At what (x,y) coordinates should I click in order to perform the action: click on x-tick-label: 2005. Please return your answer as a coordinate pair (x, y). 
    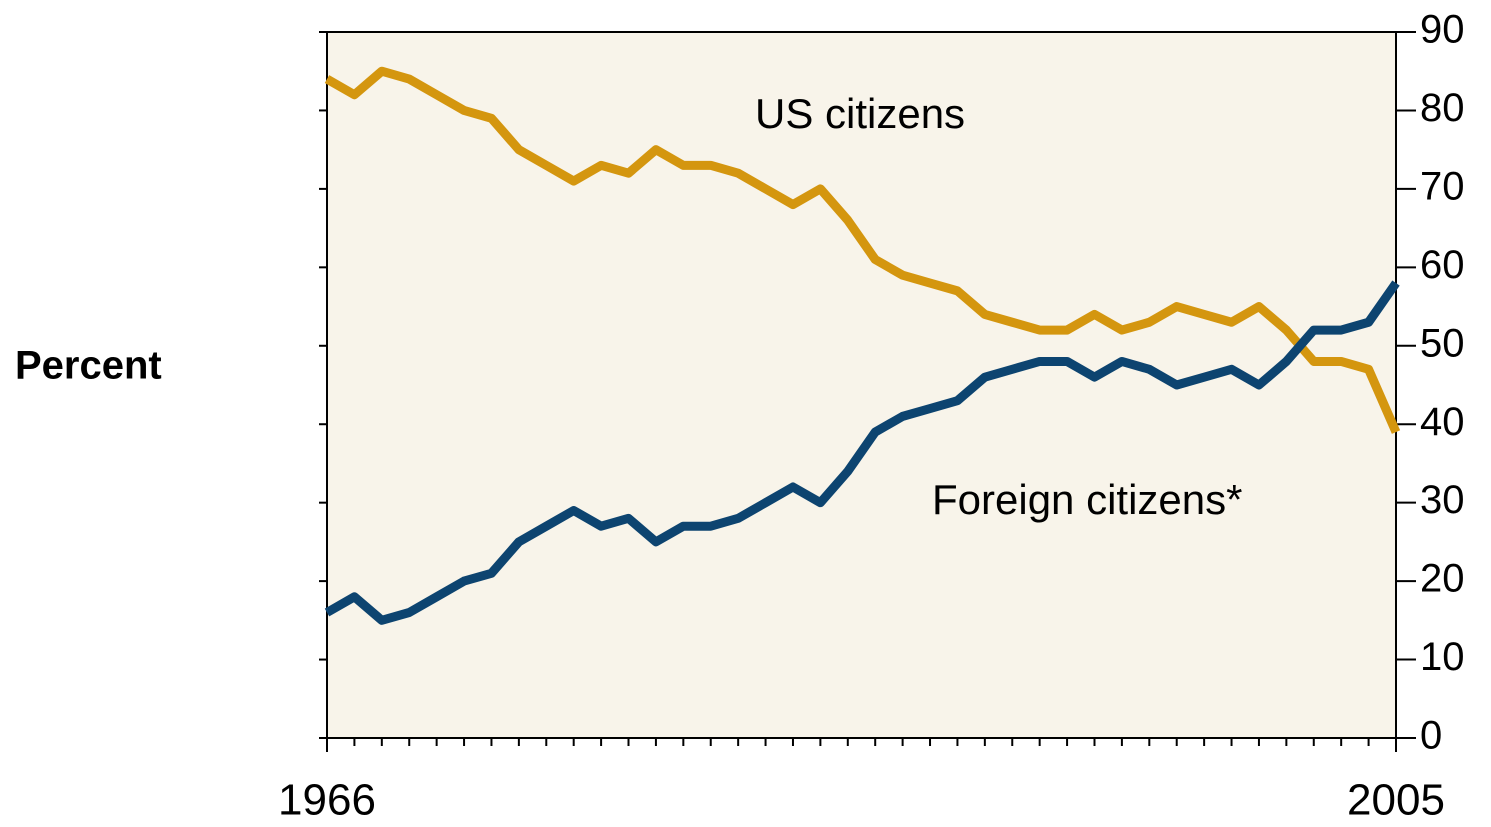
    Looking at the image, I should click on (1396, 800).